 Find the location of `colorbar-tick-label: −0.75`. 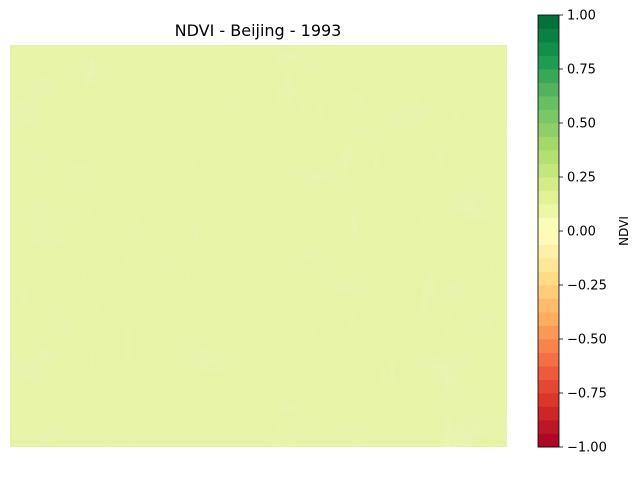

colorbar-tick-label: −0.75 is located at coordinates (587, 394).